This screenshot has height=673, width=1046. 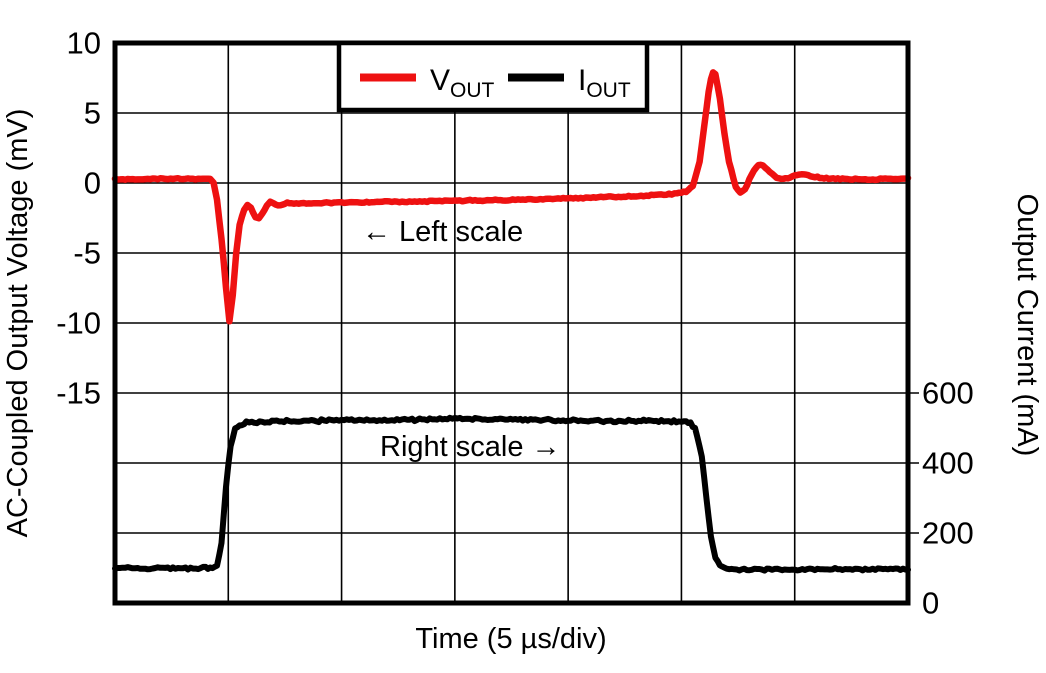 I want to click on left-axis-title: AC-Coupled Output Voltage (mV), so click(x=18, y=323).